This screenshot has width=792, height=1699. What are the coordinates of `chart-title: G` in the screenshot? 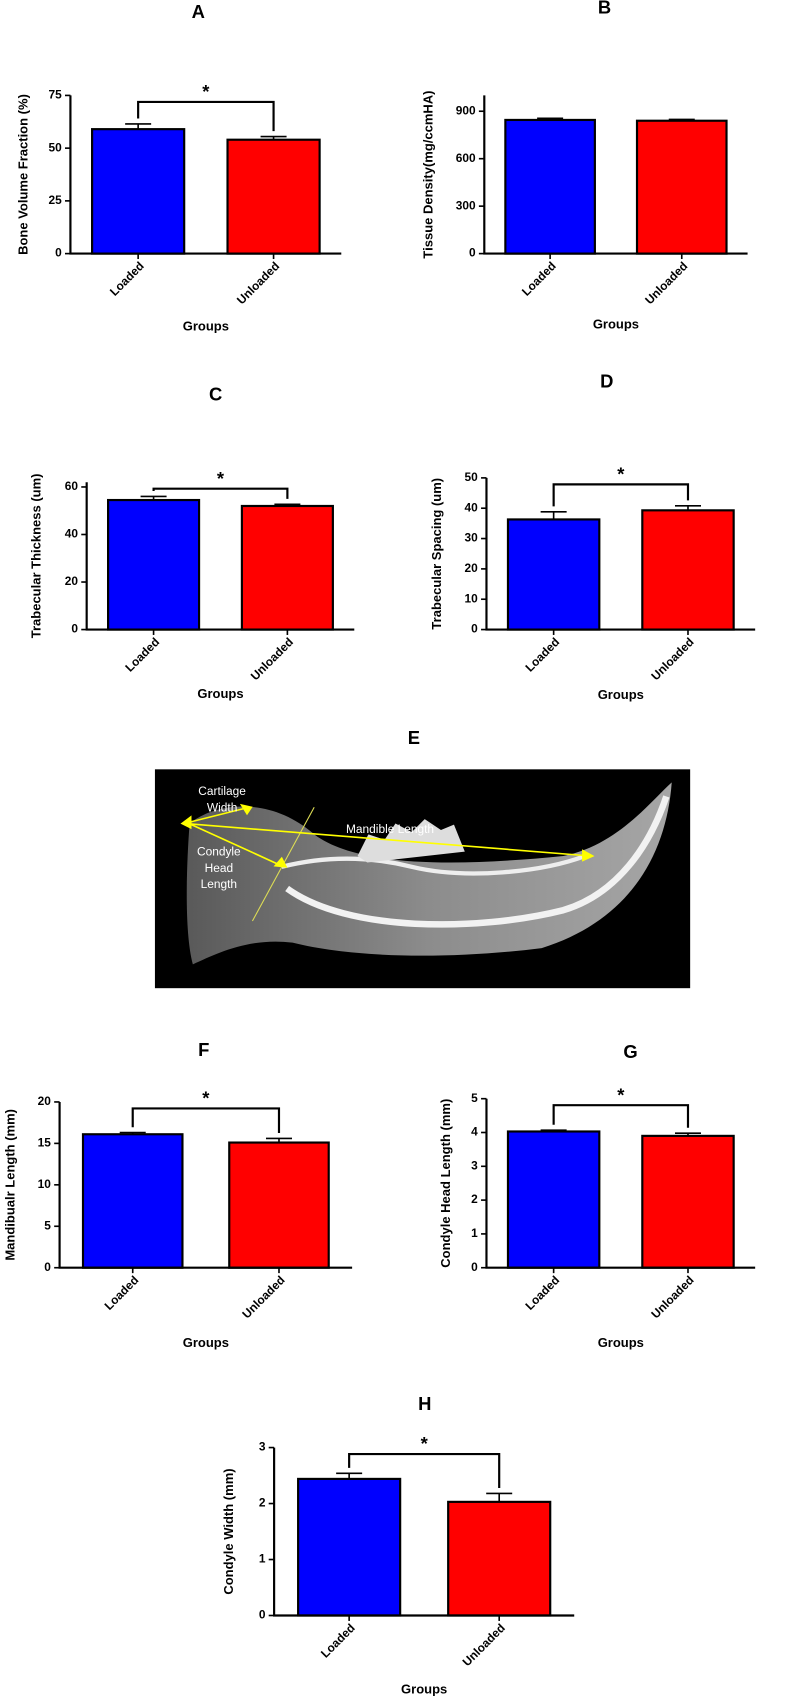 It's located at (630, 1051).